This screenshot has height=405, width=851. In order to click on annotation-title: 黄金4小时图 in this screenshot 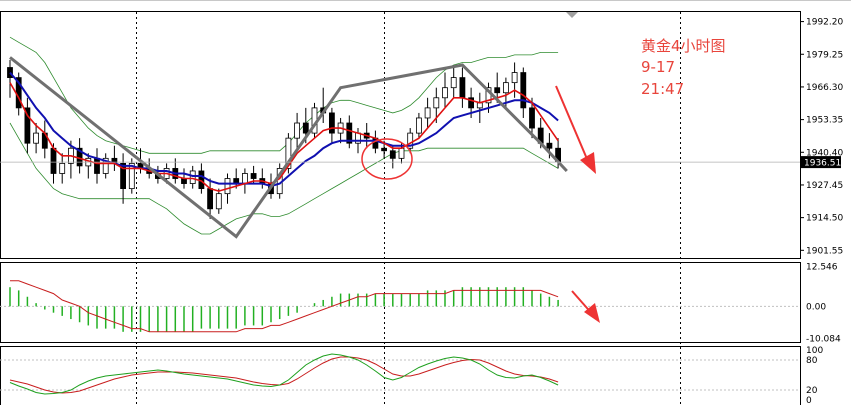, I will do `click(683, 46)`.